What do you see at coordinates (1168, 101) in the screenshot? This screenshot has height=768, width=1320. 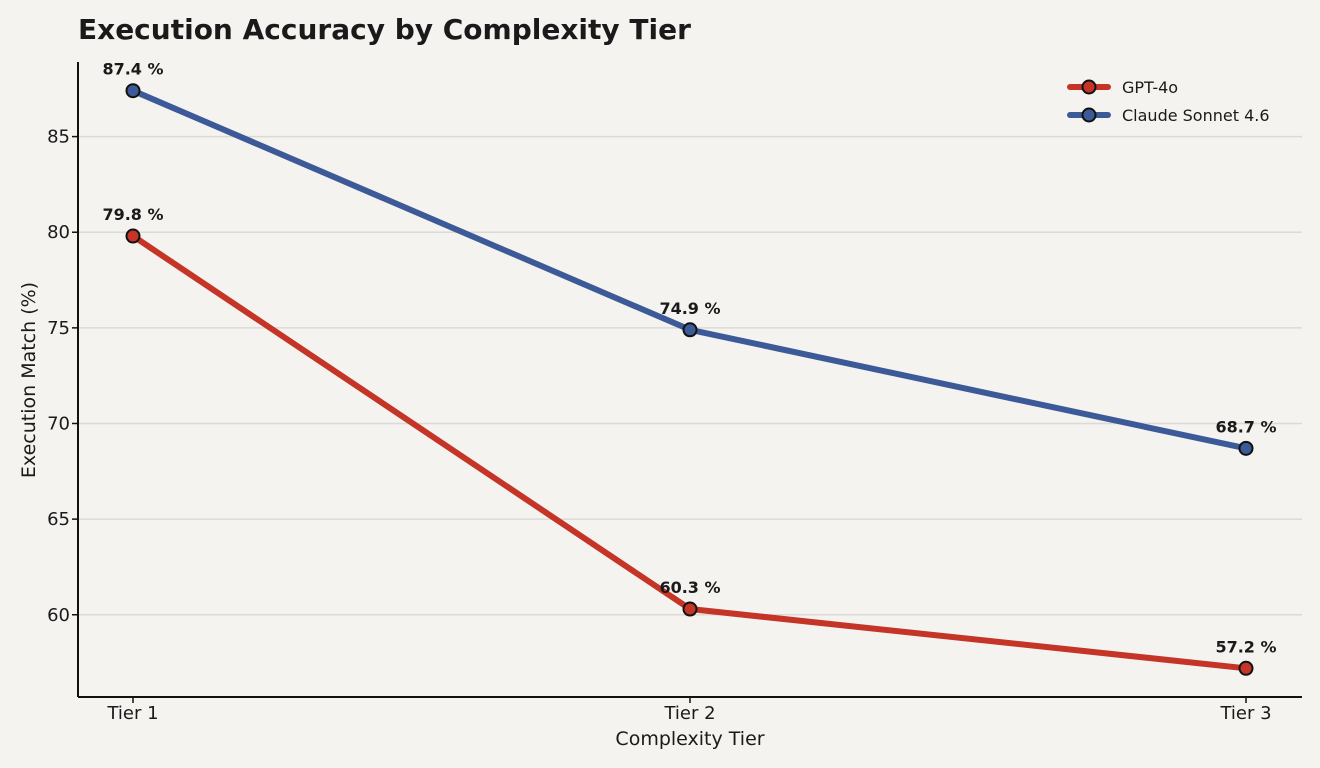 I see `legend: GPT-4o Claude Sonnet 4.6` at bounding box center [1168, 101].